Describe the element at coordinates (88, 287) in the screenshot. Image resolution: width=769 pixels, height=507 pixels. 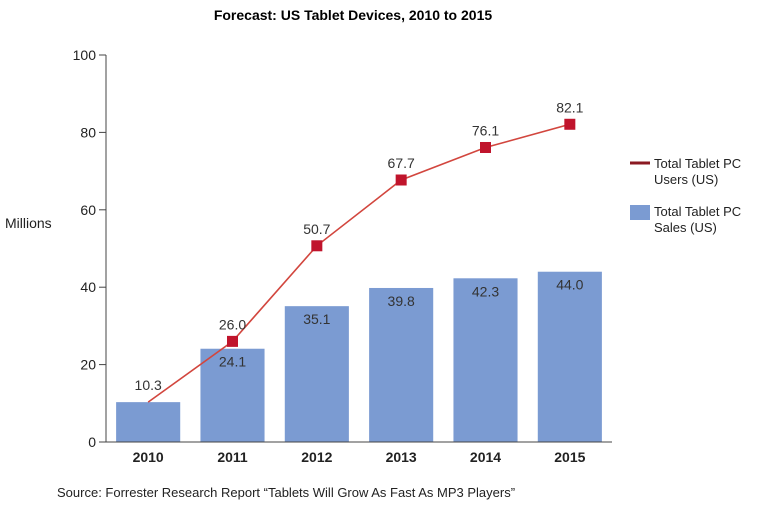
I see `y-tick-label: 40` at that location.